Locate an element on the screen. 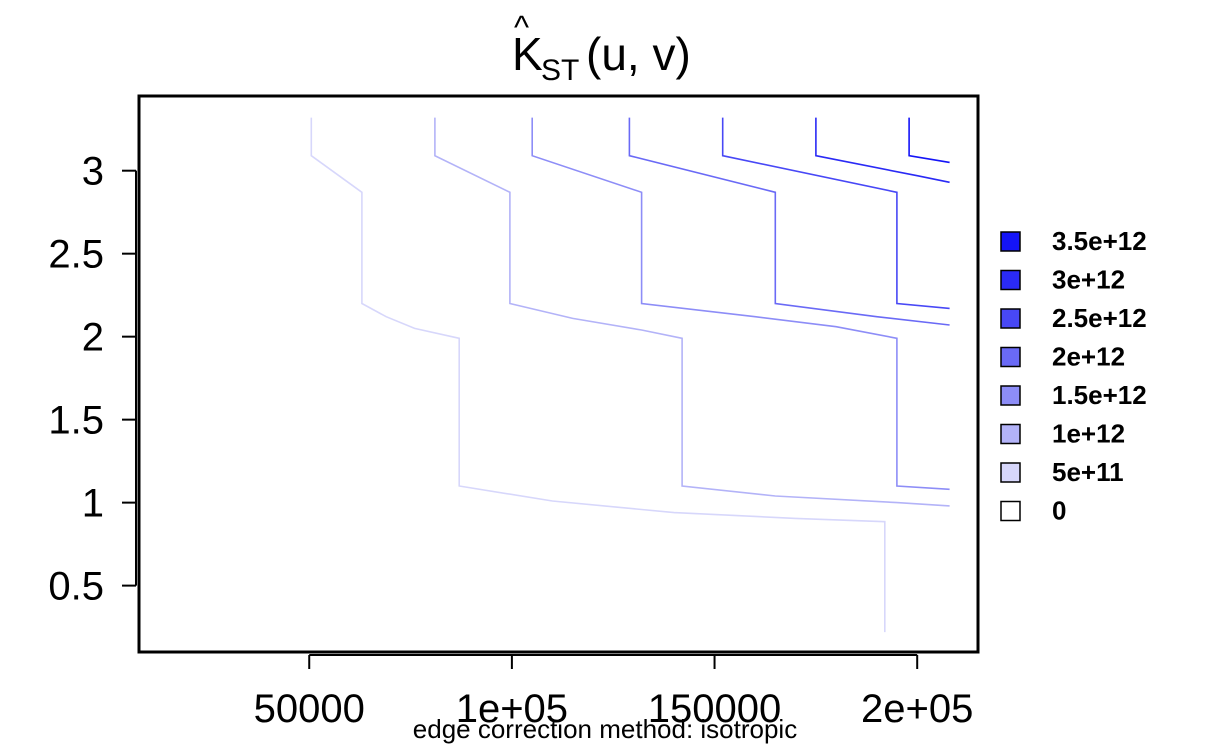 Image resolution: width=1210 pixels, height=747 pixels. legend-label: 1e+12 is located at coordinates (1088, 434).